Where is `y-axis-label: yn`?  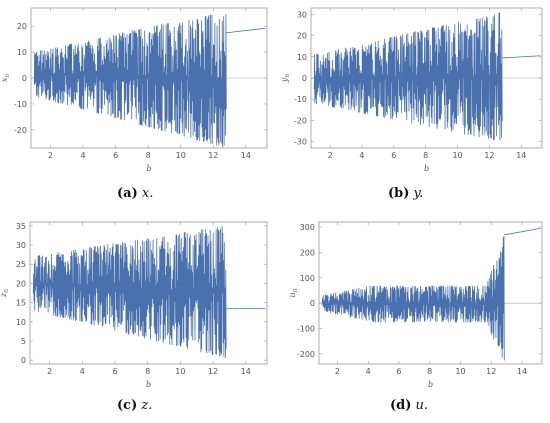
y-axis-label: yn is located at coordinates (285, 79).